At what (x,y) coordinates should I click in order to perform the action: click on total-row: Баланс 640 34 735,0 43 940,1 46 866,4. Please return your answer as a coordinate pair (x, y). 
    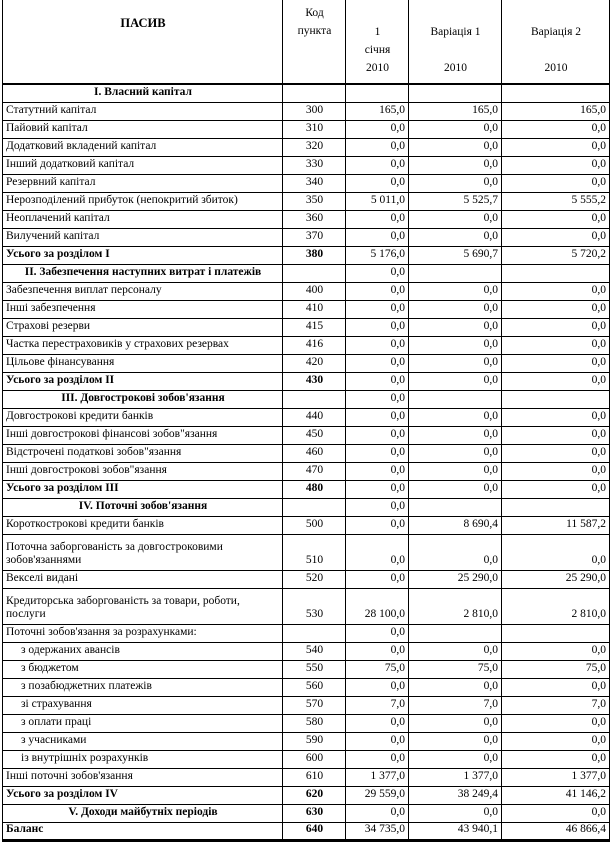
    Looking at the image, I should click on (306, 831).